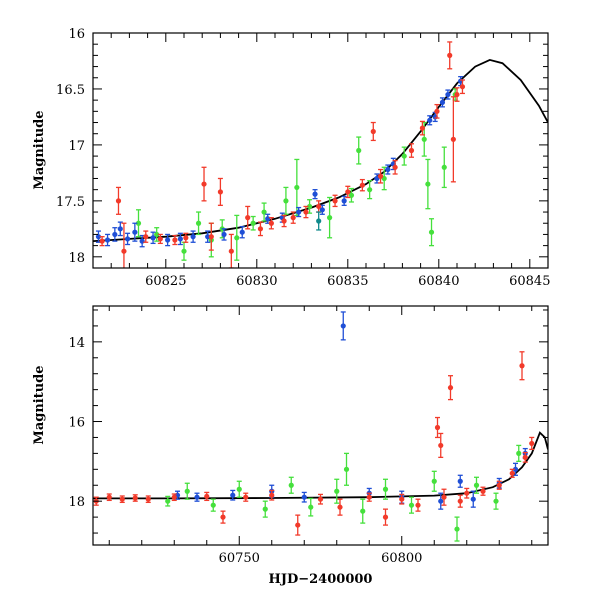 This screenshot has height=600, width=600. What do you see at coordinates (438, 281) in the screenshot?
I see `x-tick-label: 60840` at bounding box center [438, 281].